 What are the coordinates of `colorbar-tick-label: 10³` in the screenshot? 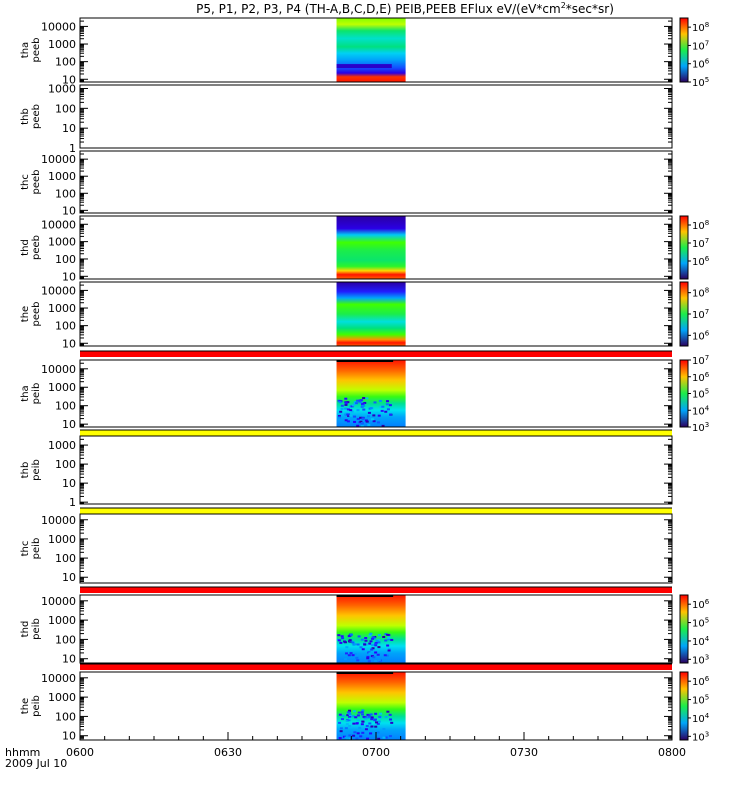 It's located at (700, 659).